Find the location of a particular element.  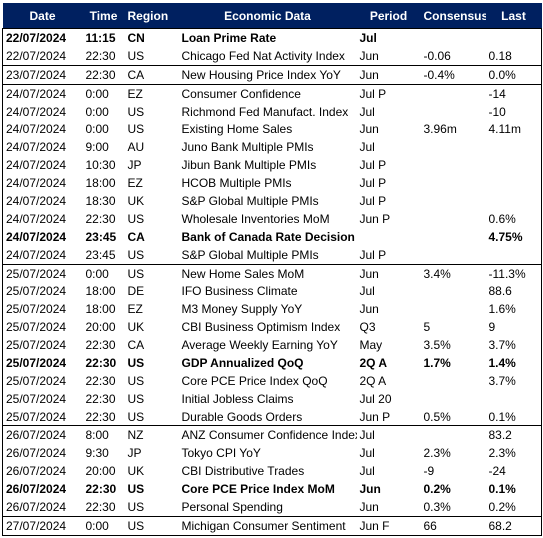

cell-last: 9 is located at coordinates (492, 327).